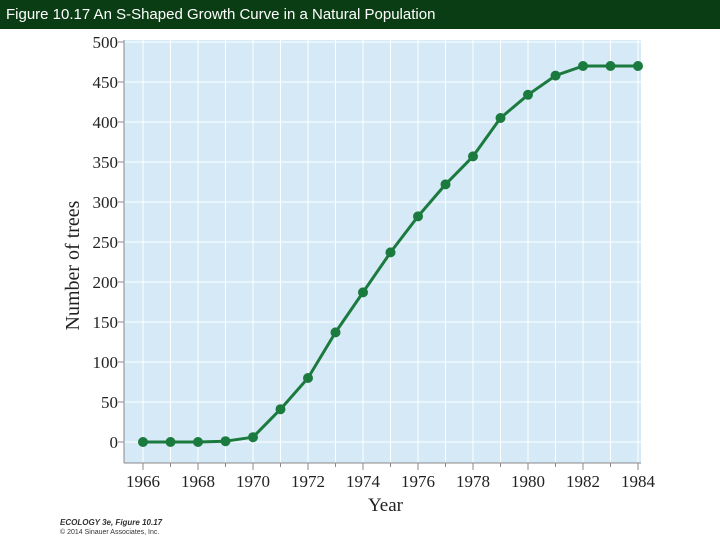  What do you see at coordinates (143, 481) in the screenshot?
I see `x-tick-label: 1966` at bounding box center [143, 481].